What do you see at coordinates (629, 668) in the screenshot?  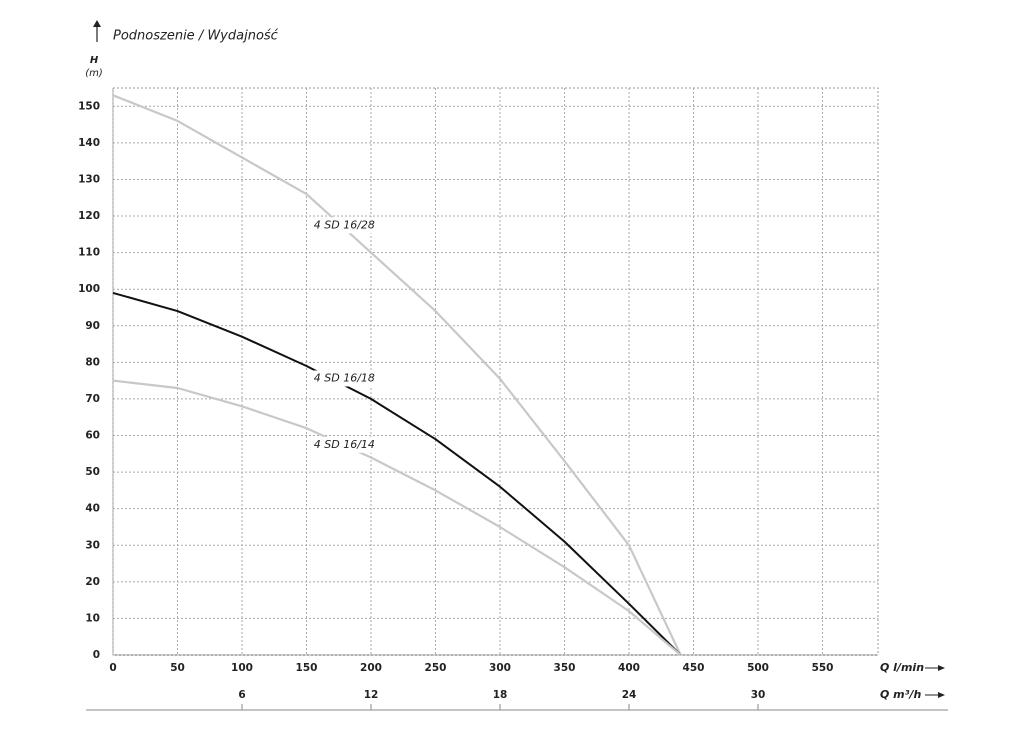 I see `x-tick-label: 400` at bounding box center [629, 668].